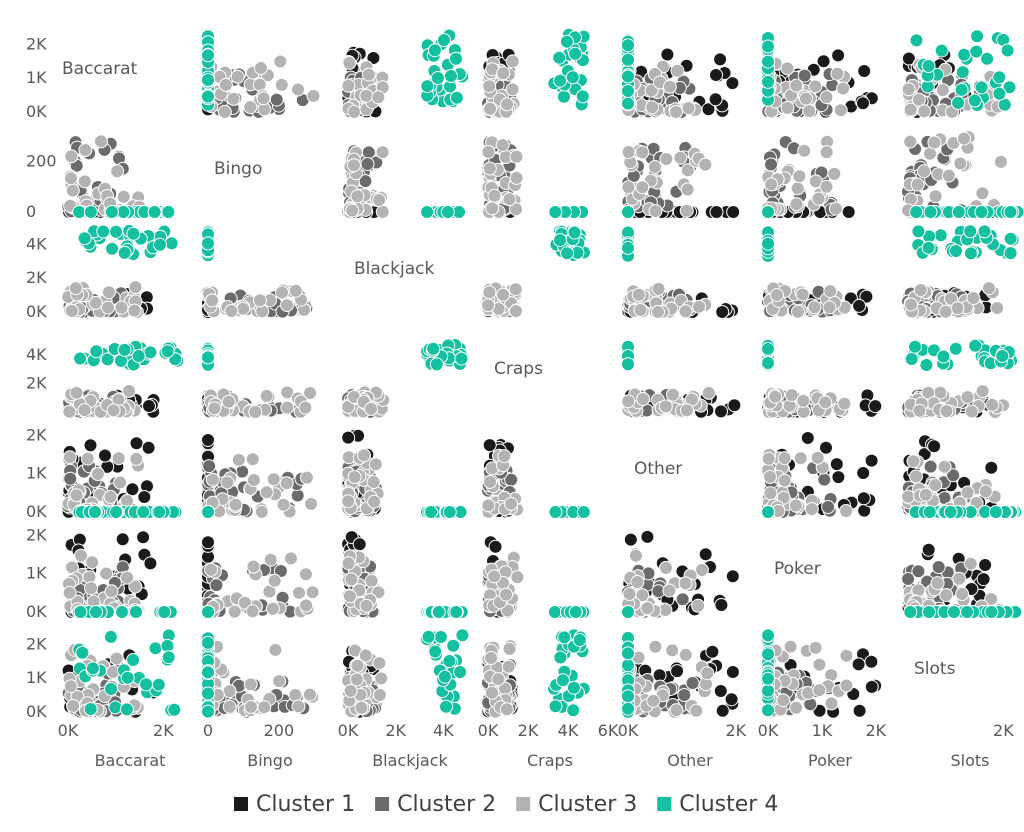 The height and width of the screenshot is (832, 1024). I want to click on panel-other-vs-poker, so click(820, 474).